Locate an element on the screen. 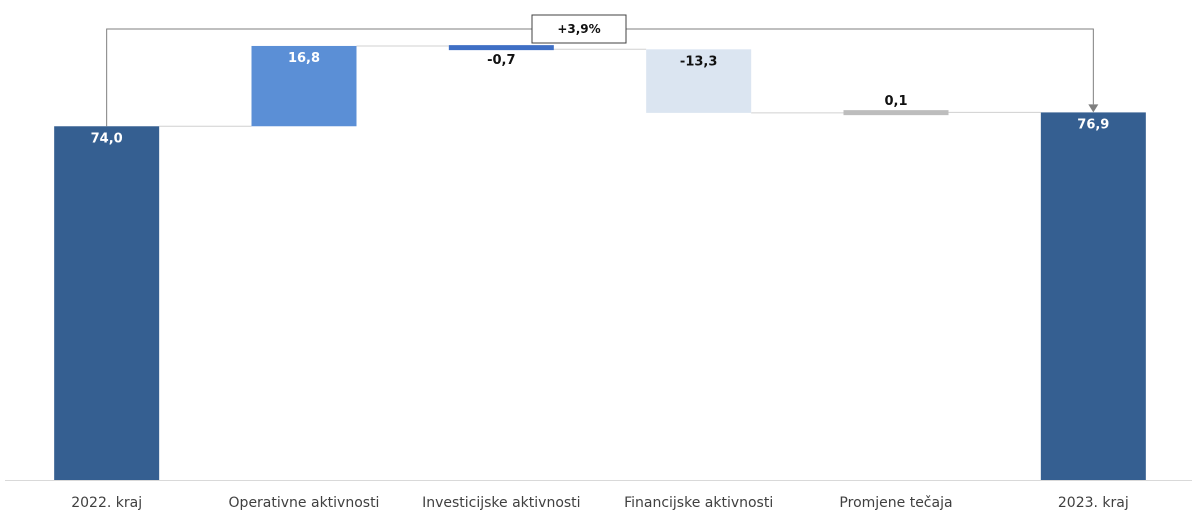 This screenshot has height=515, width=1197. category-label-investicijske-aktivnosti: Investicijske aktivnosti is located at coordinates (501, 503).